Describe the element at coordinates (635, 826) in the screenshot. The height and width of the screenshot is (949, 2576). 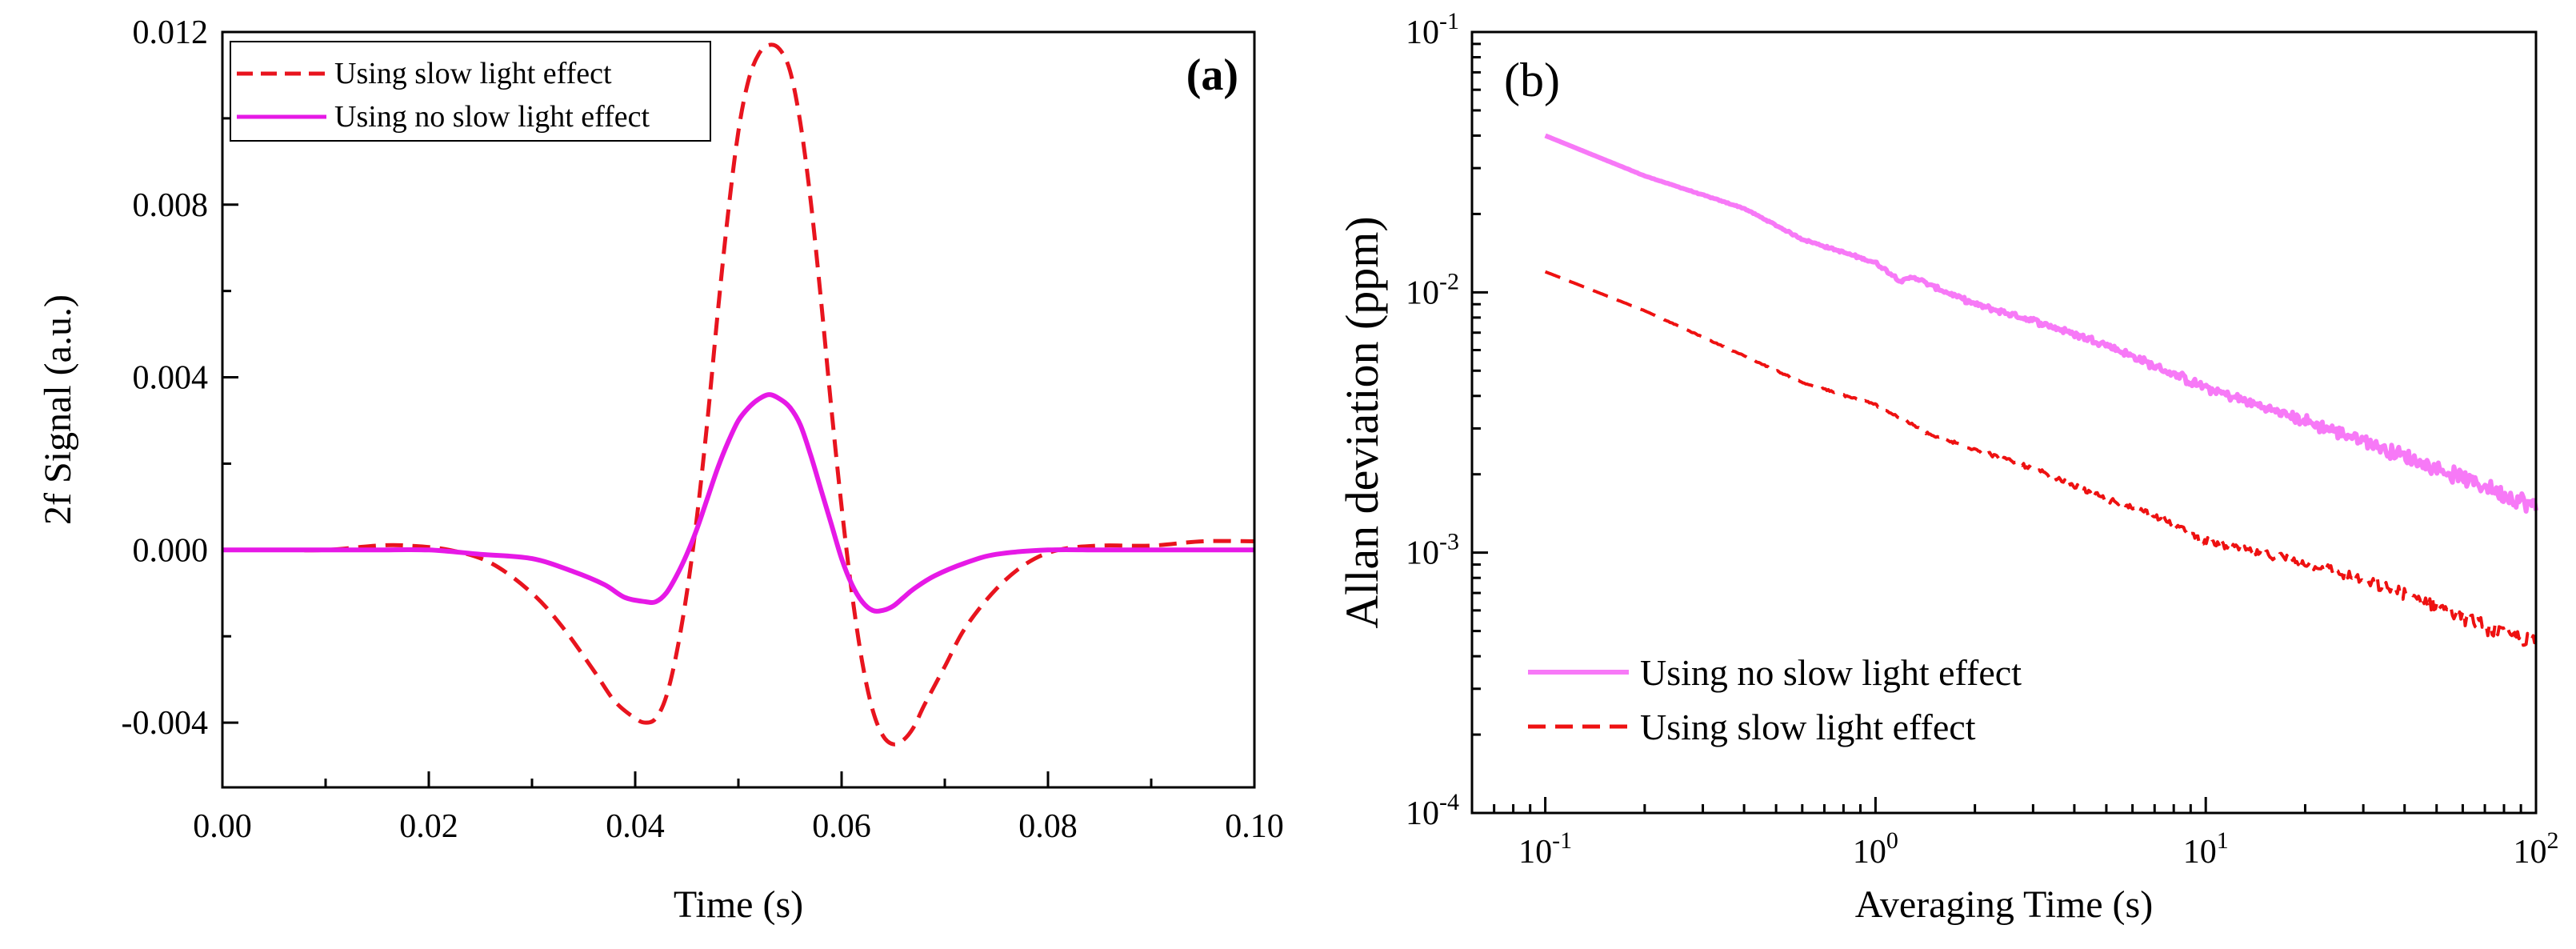
I see `panel-a-x-tick-label: 0.04` at that location.